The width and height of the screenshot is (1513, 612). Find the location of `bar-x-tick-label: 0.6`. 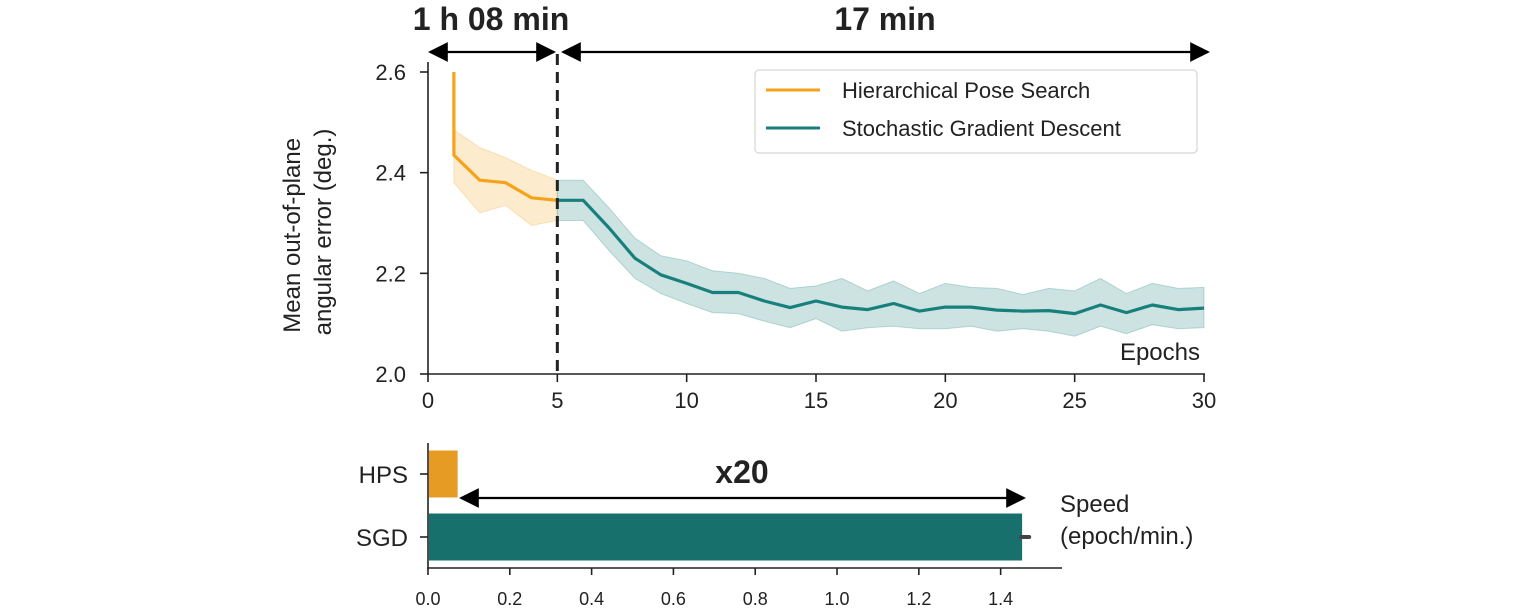

bar-x-tick-label: 0.6 is located at coordinates (673, 599).